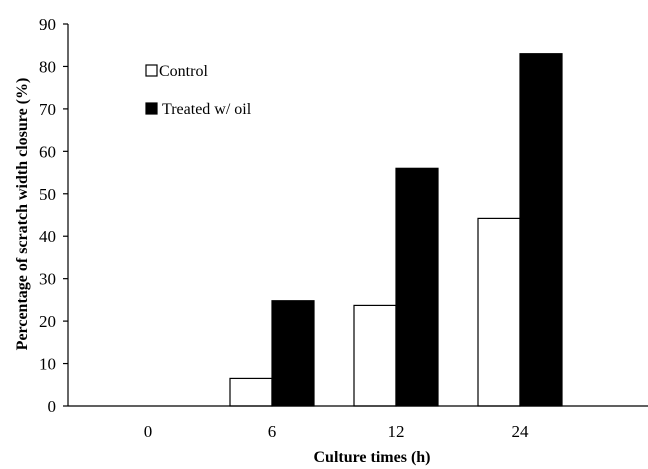  I want to click on y-tick-label: 70, so click(47, 109).